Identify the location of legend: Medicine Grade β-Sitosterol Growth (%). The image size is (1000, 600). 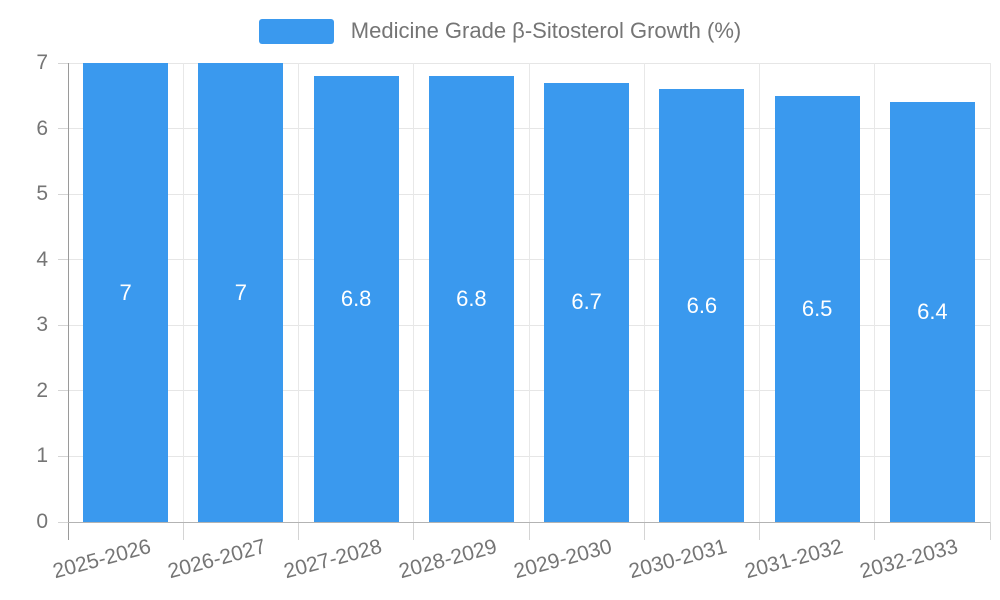
(500, 31).